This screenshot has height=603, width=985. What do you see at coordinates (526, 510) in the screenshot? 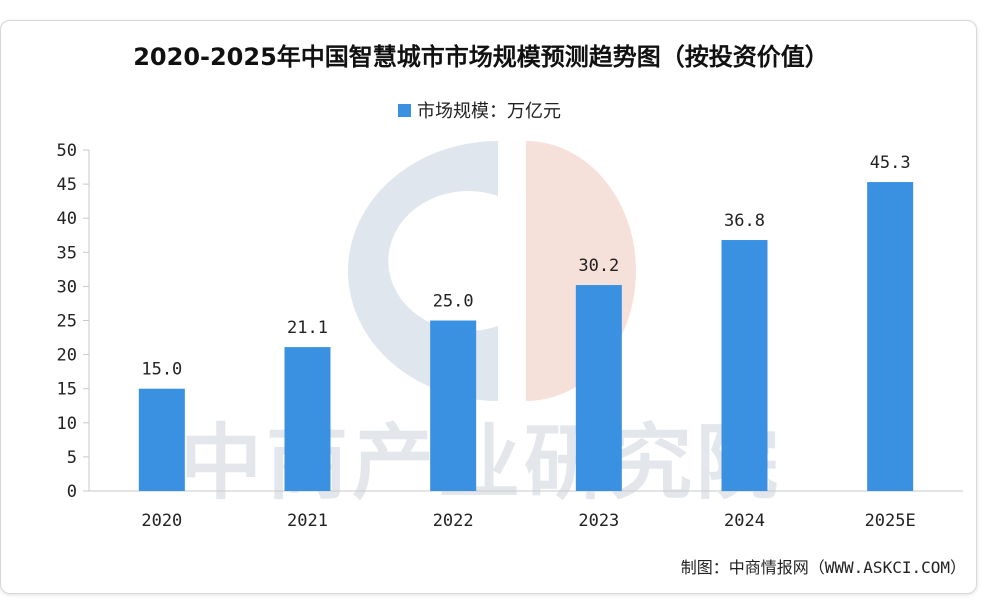
I see `x-axis: 2020 2021 2022 2023 2024 2025E` at bounding box center [526, 510].